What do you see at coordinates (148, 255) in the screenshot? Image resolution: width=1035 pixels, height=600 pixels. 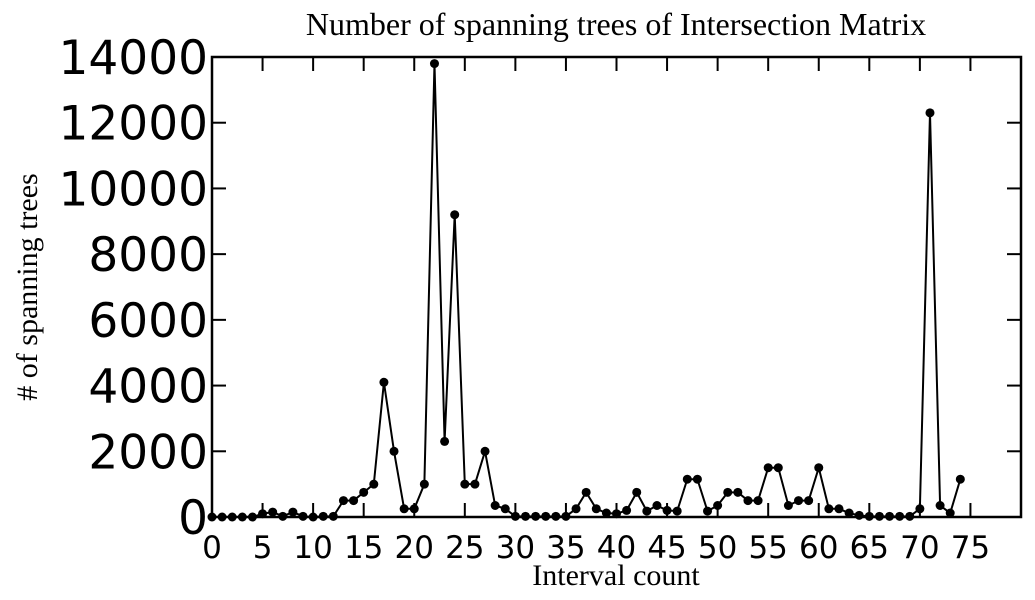 I see `y-tick-label: 8000` at bounding box center [148, 255].